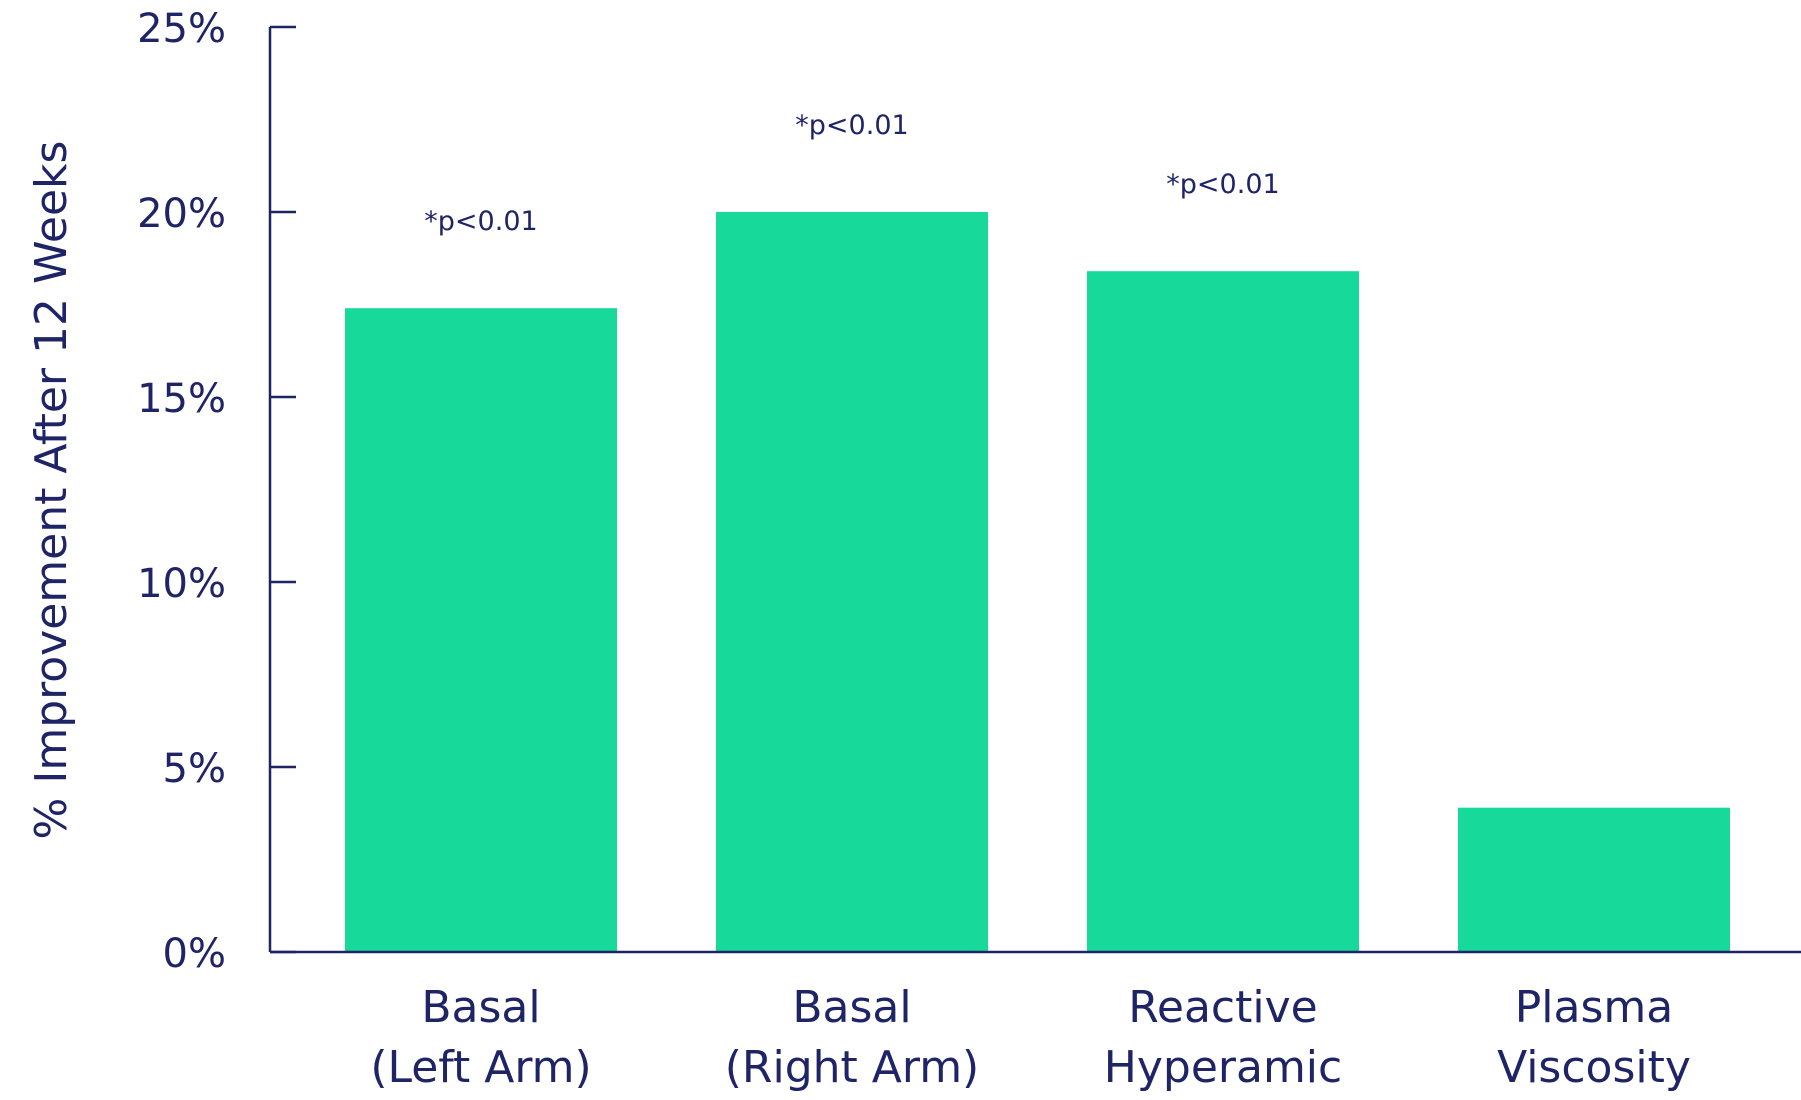 The height and width of the screenshot is (1100, 1801). I want to click on x-category-label: Reactive, so click(1222, 1007).